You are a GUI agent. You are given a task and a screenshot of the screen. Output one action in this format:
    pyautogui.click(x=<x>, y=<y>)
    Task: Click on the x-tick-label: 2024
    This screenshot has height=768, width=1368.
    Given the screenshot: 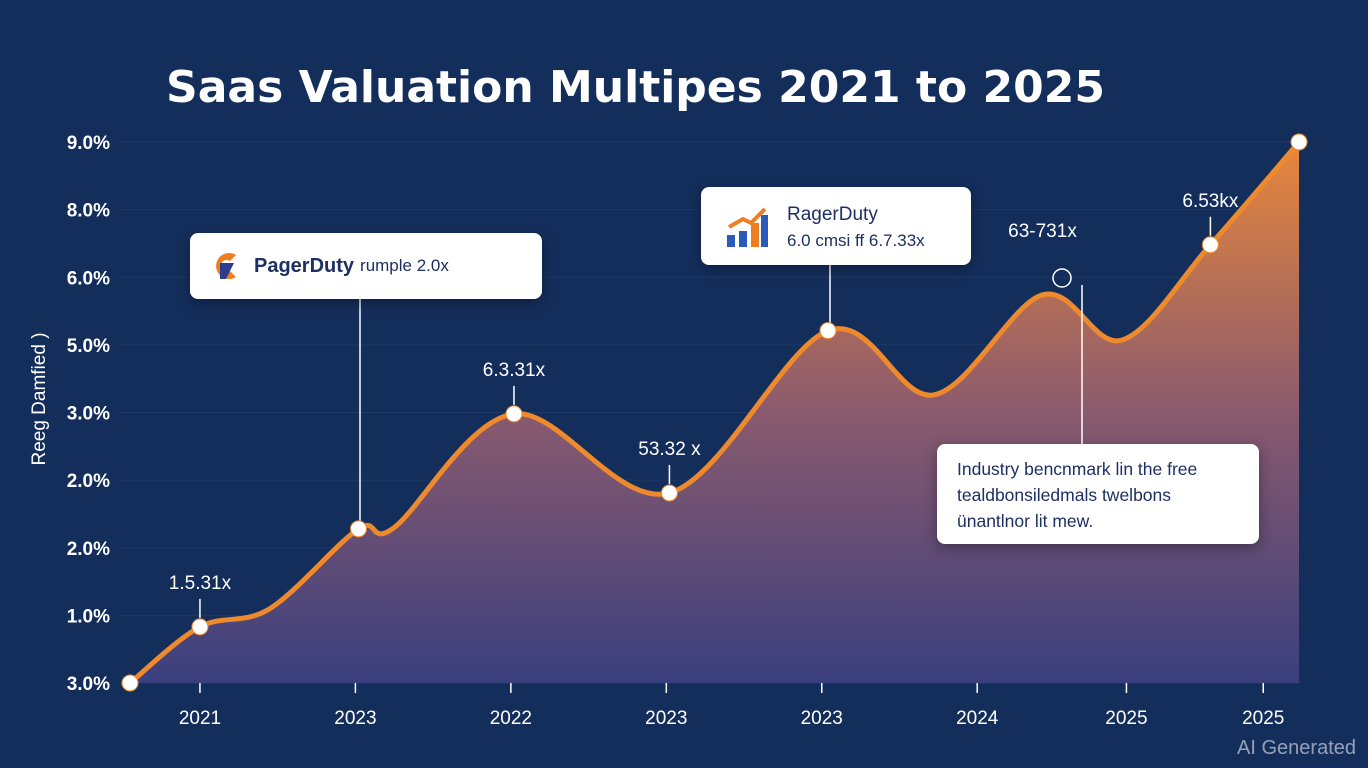 What is the action you would take?
    pyautogui.click(x=977, y=718)
    